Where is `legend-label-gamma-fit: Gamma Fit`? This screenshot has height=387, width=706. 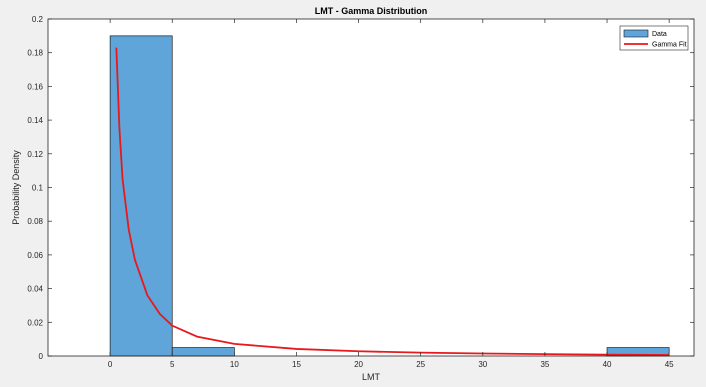 legend-label-gamma-fit: Gamma Fit is located at coordinates (669, 45).